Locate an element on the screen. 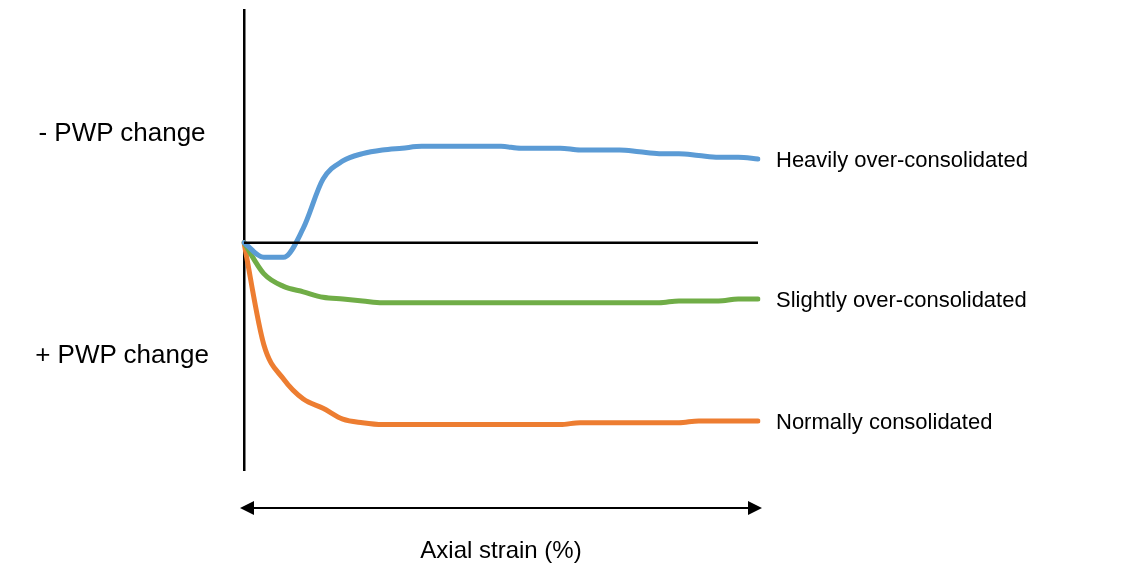 The width and height of the screenshot is (1124, 569). text: - PWP change is located at coordinates (122, 131).